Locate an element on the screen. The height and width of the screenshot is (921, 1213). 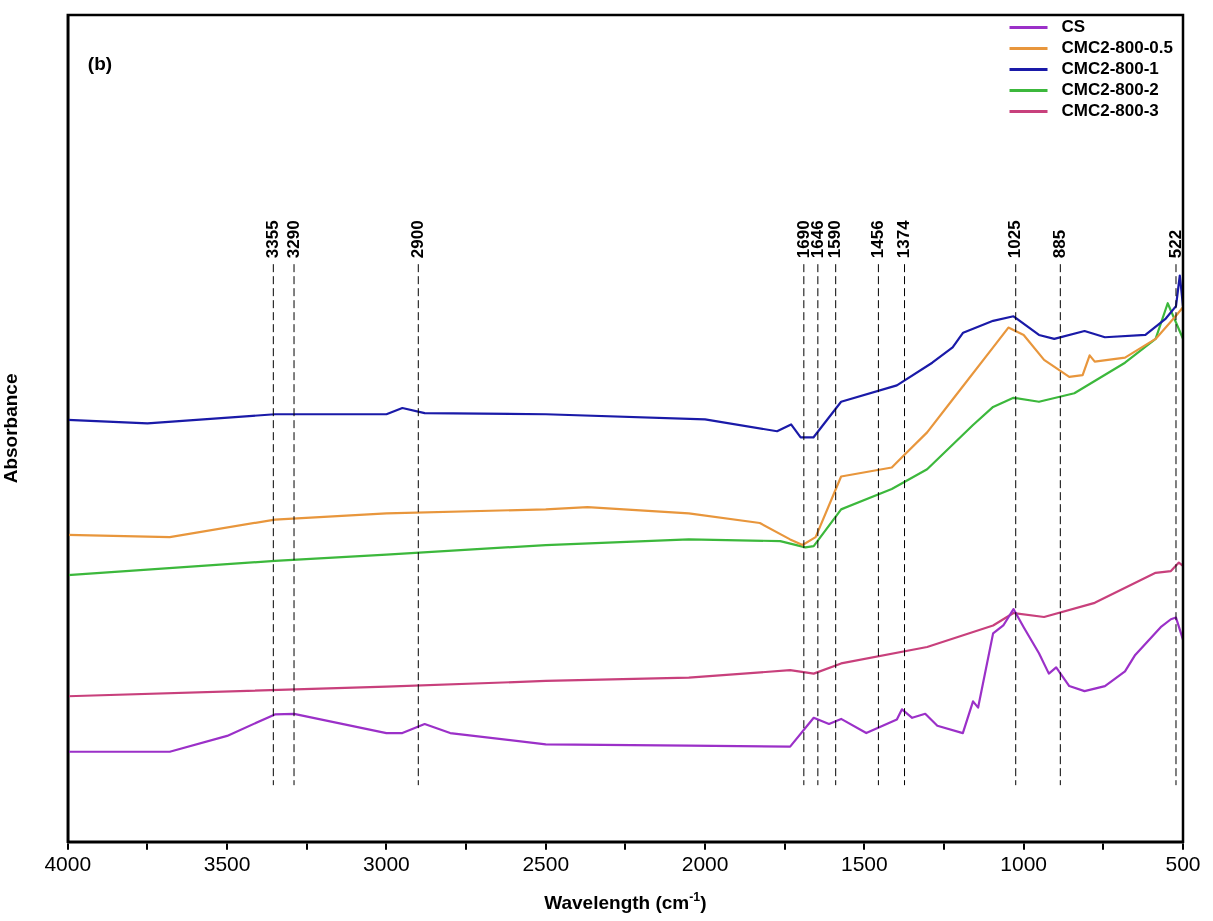
x-tick-label: 3500 is located at coordinates (227, 864).